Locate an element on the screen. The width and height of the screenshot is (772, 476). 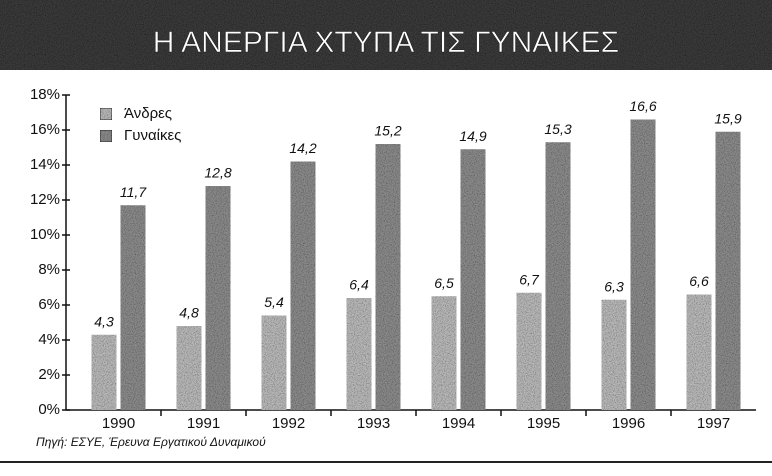
x-tick-label: 1993 is located at coordinates (373, 423).